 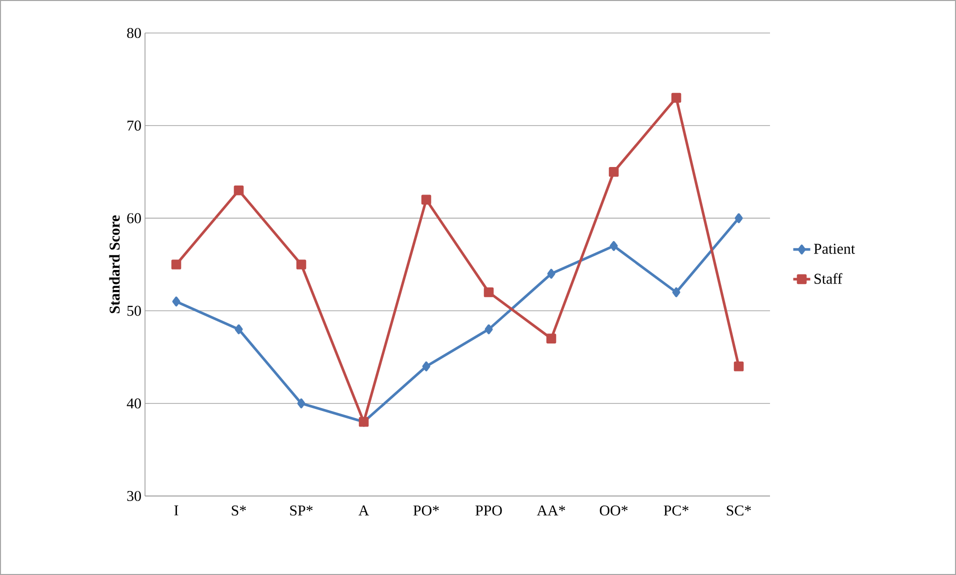 What do you see at coordinates (834, 249) in the screenshot?
I see `legend-label: Patient` at bounding box center [834, 249].